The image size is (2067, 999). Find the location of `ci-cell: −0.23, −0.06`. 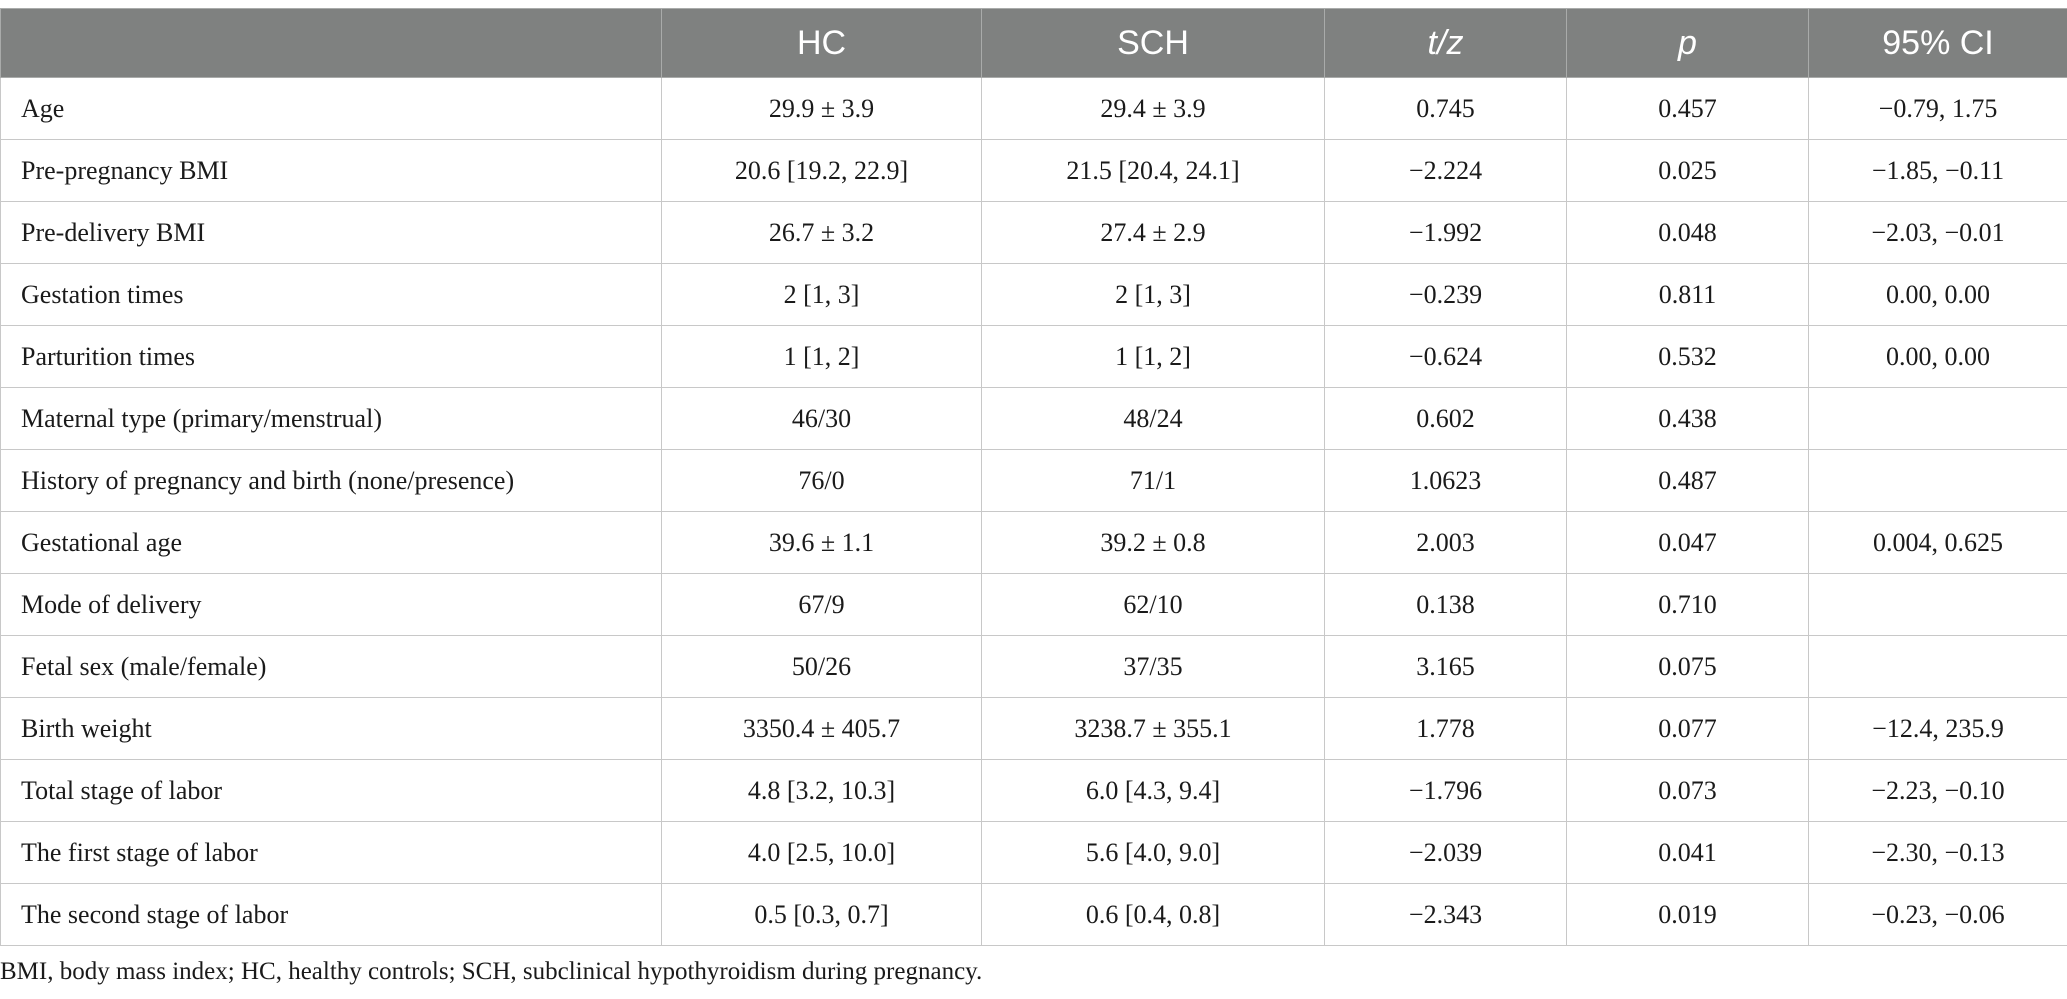

ci-cell: −0.23, −0.06 is located at coordinates (1937, 914).